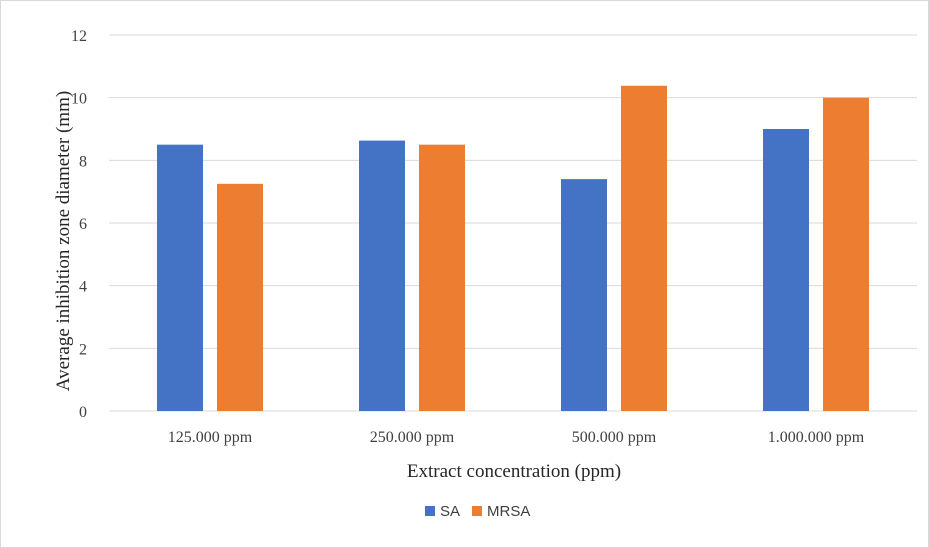 Image resolution: width=929 pixels, height=548 pixels. I want to click on x-tick-label: 1.000.000 ppm, so click(816, 437).